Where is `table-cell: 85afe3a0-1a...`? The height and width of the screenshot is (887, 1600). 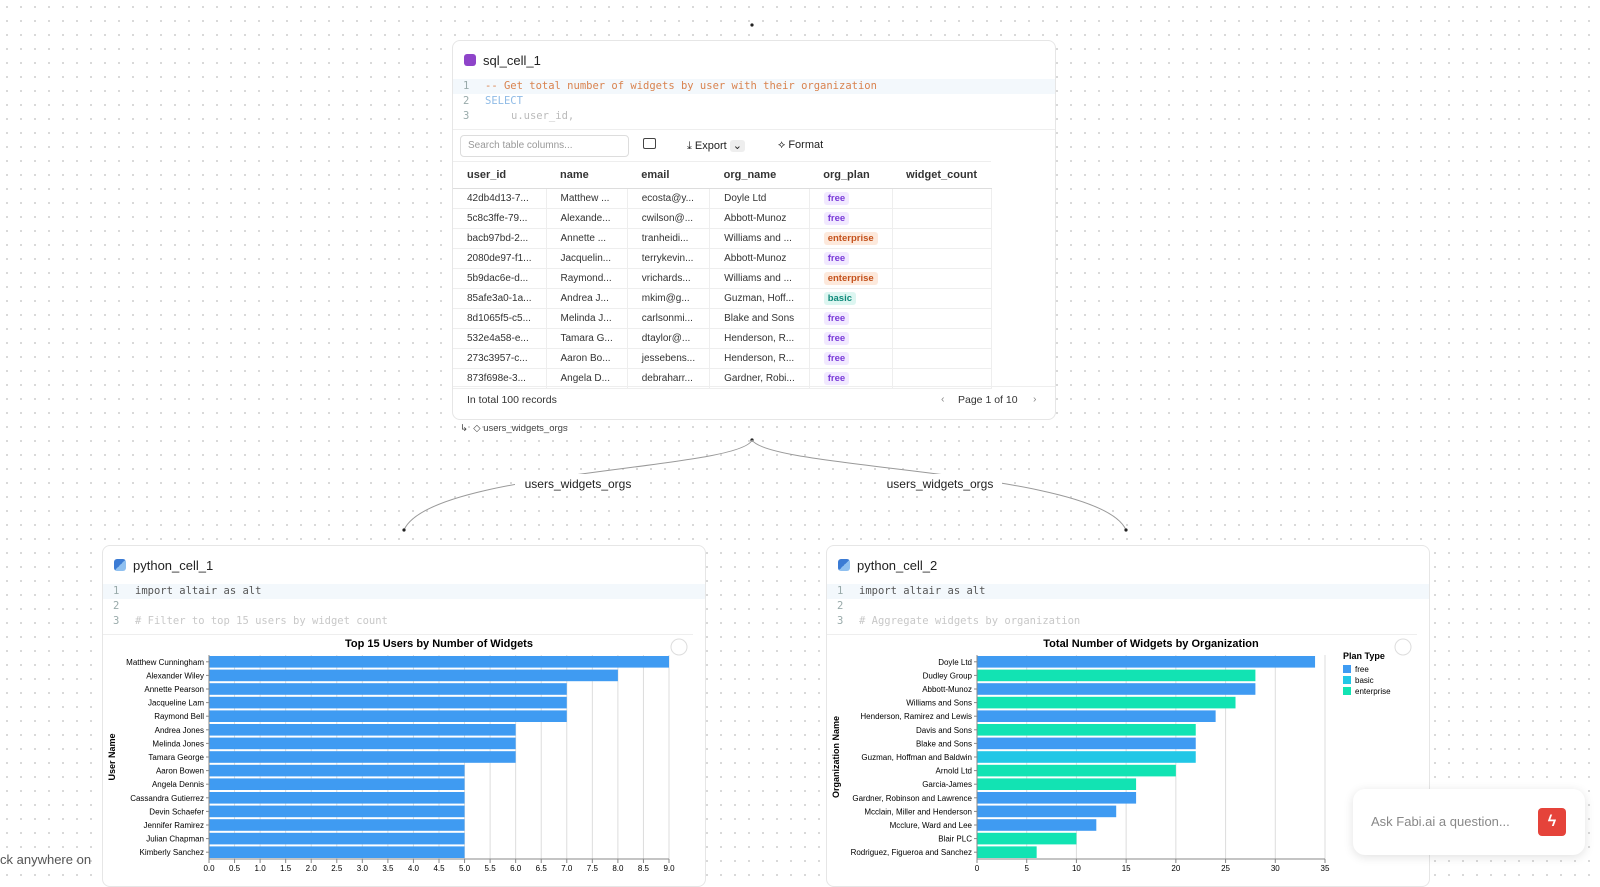 table-cell: 85afe3a0-1a... is located at coordinates (500, 298).